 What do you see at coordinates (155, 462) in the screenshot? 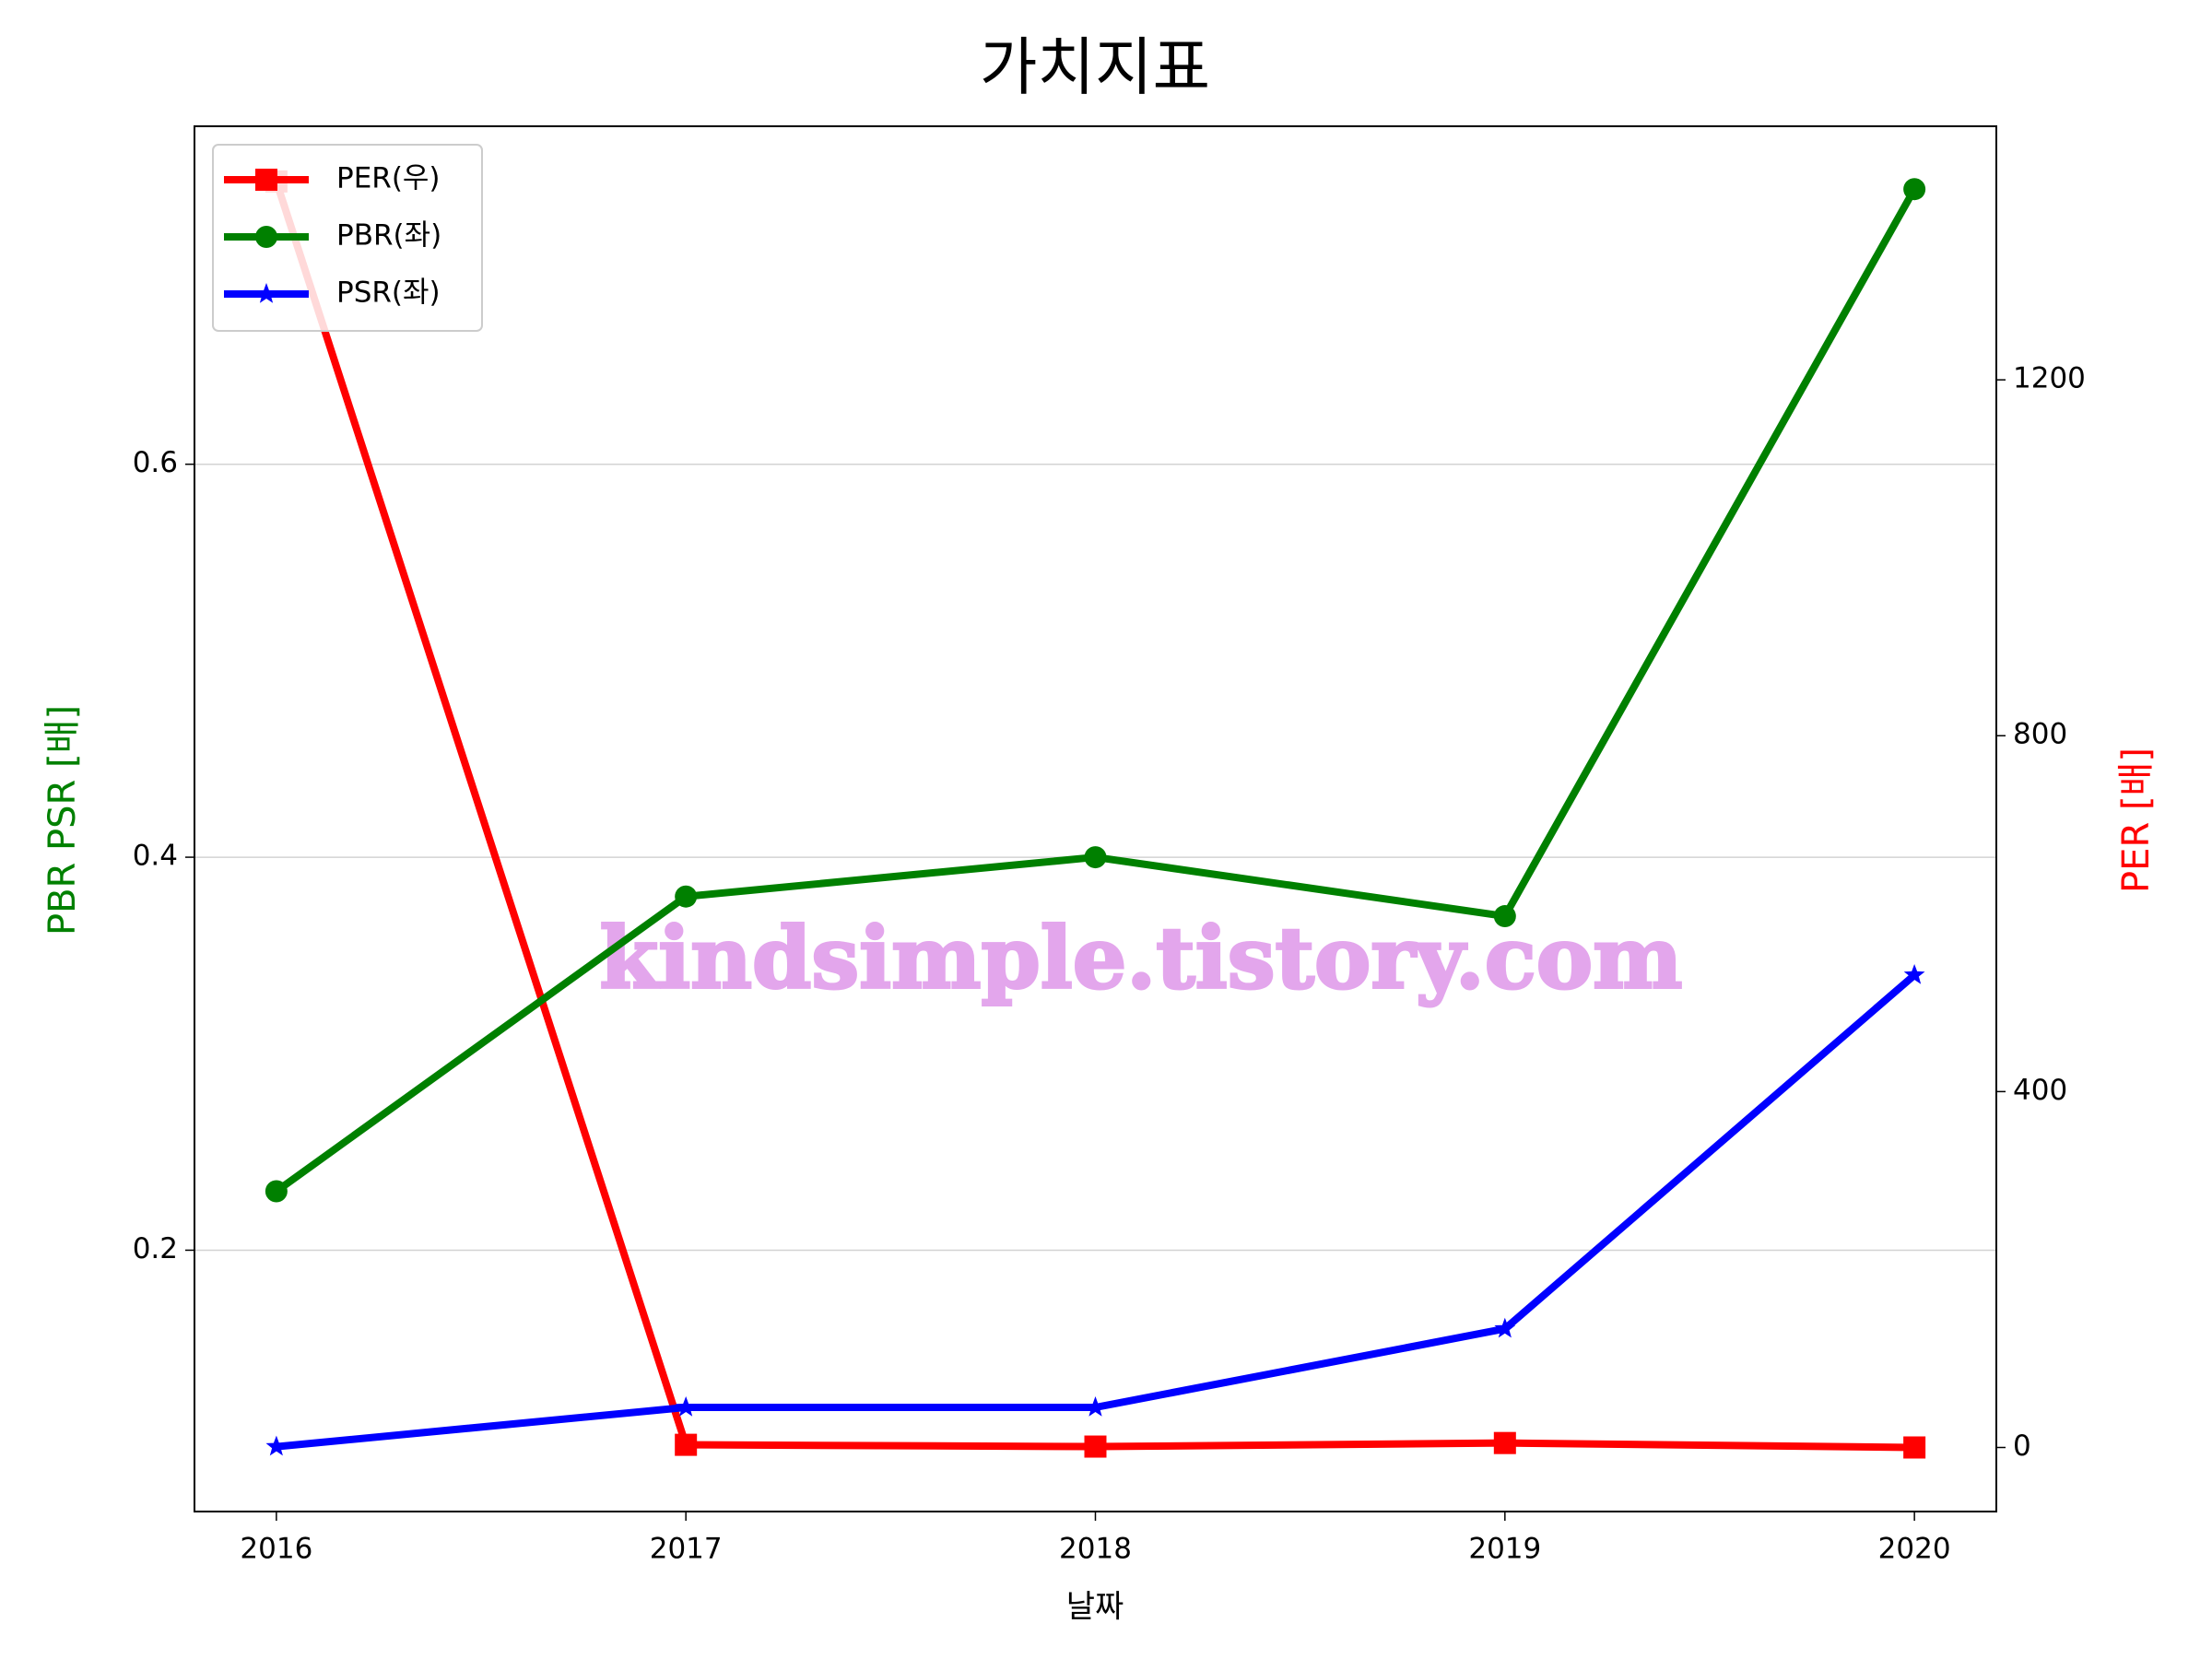
I see `y-tick-label: 0.6` at bounding box center [155, 462].